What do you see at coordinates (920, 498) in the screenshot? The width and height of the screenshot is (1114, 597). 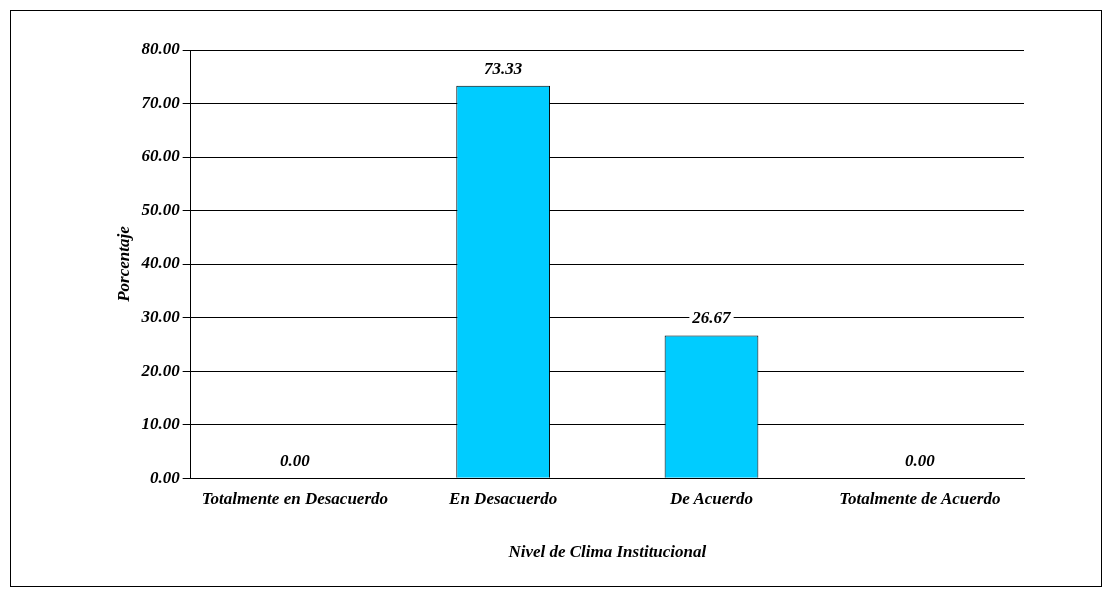 I see `x-tick-label: Totalmente de Acuerdo` at bounding box center [920, 498].